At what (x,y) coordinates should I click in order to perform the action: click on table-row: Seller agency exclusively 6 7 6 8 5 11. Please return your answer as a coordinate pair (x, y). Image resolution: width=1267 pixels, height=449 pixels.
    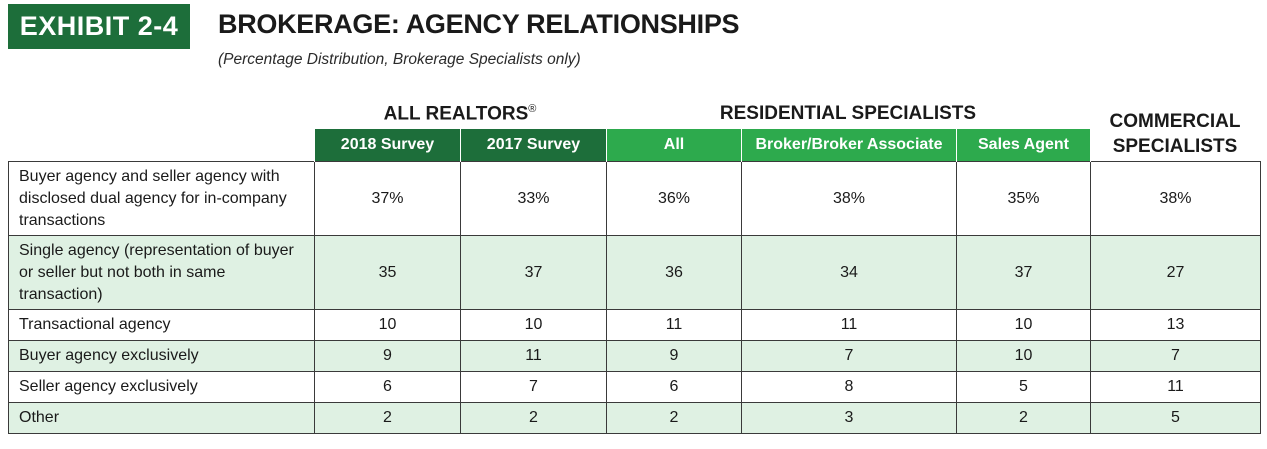
    Looking at the image, I should click on (634, 387).